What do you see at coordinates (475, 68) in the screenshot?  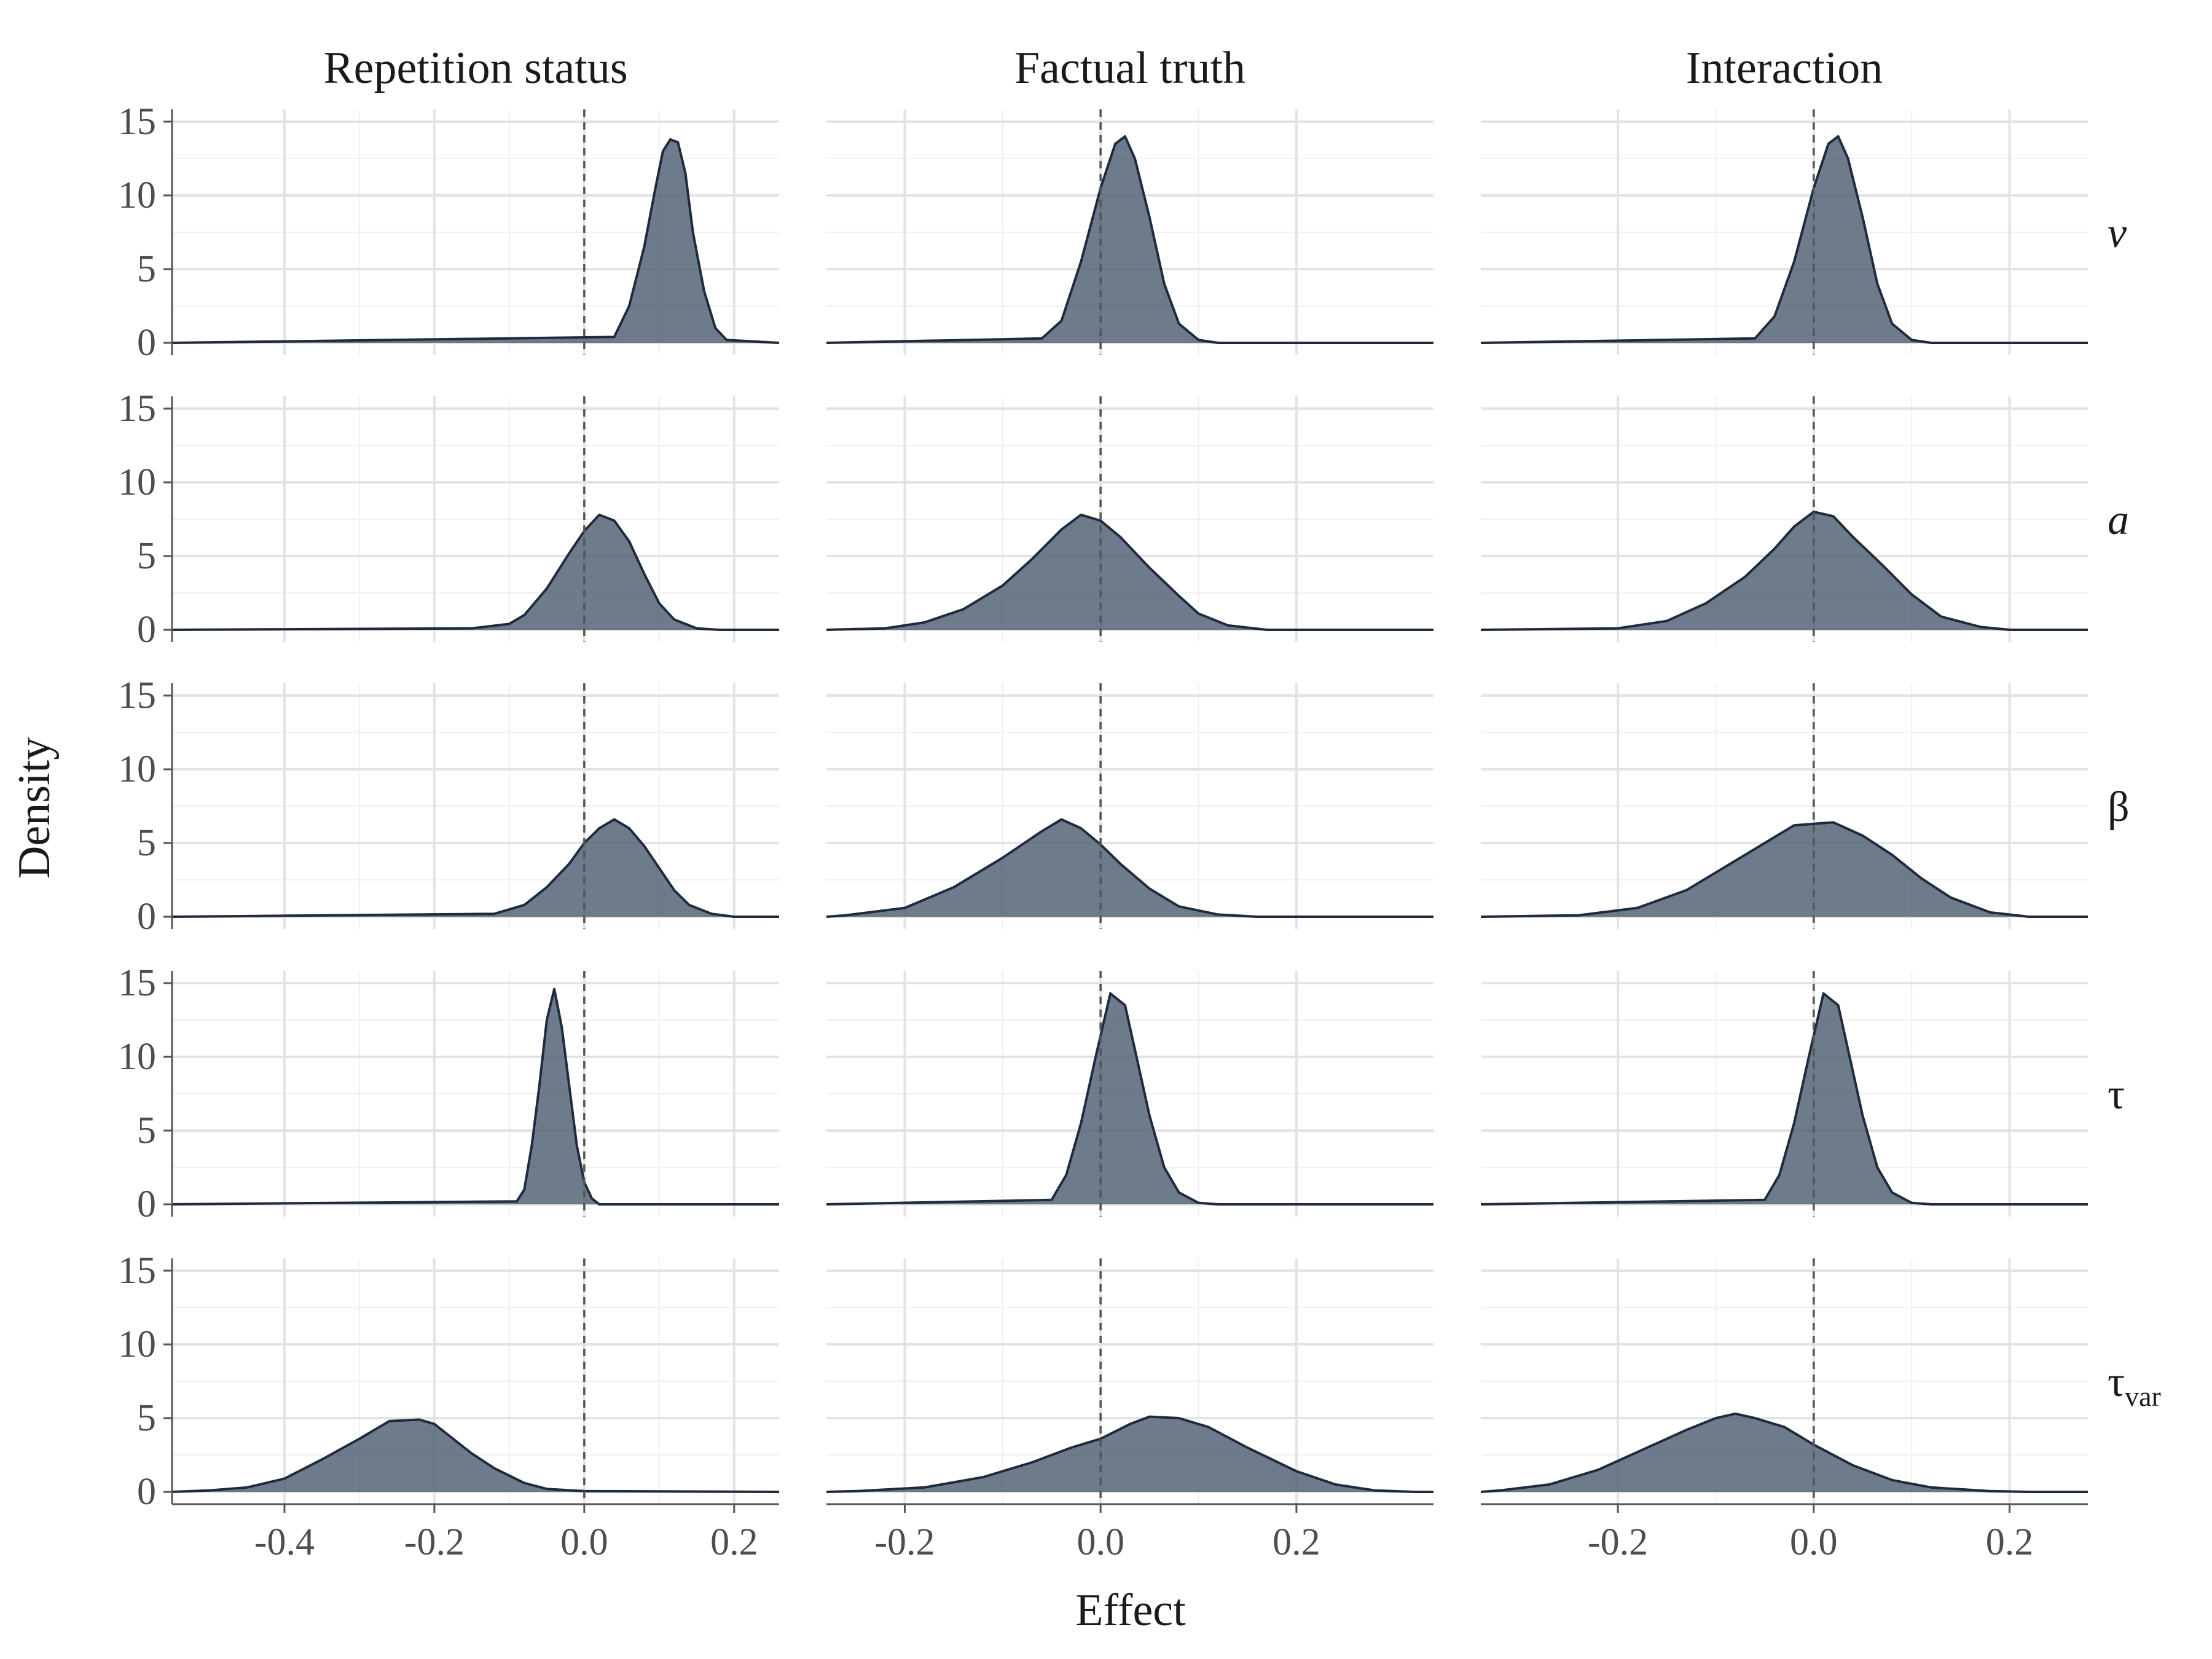 I see `column-strip-label: Repetition status` at bounding box center [475, 68].